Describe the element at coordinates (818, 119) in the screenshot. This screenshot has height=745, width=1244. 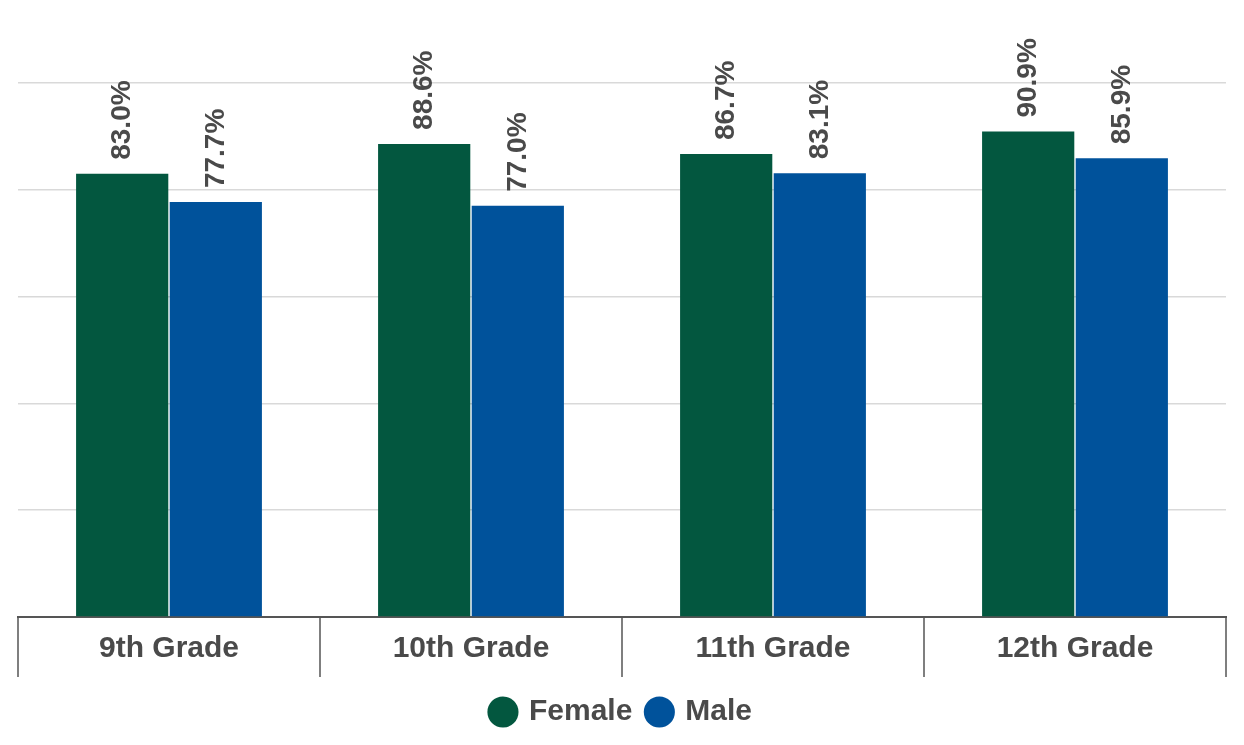
I see `data-label: 83.1%` at that location.